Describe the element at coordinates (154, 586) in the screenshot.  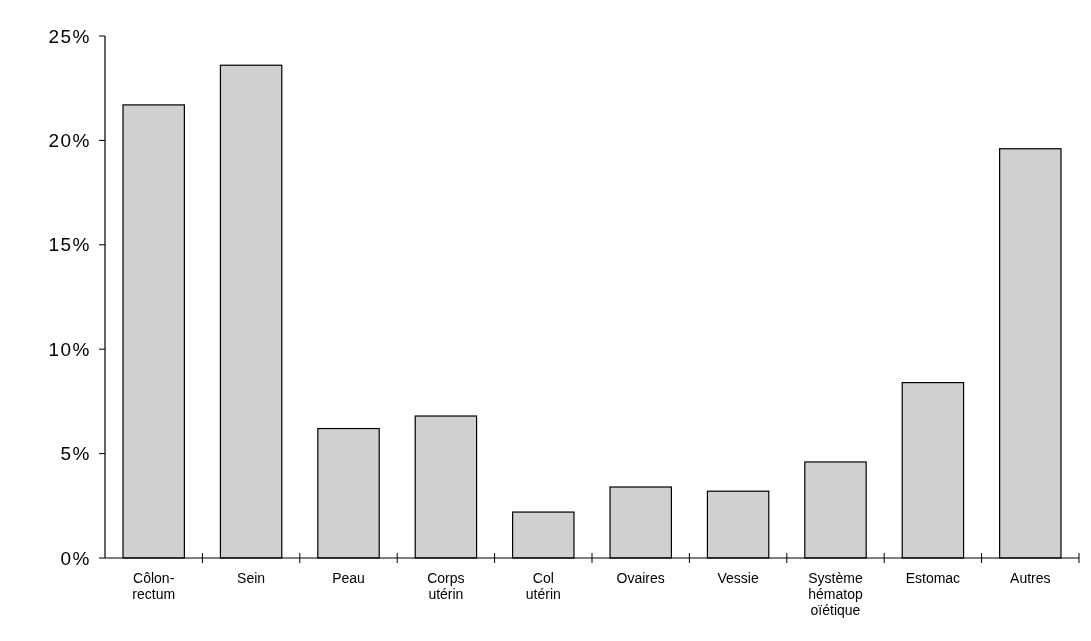
I see `x-tick-label: Côlon- rectum` at that location.